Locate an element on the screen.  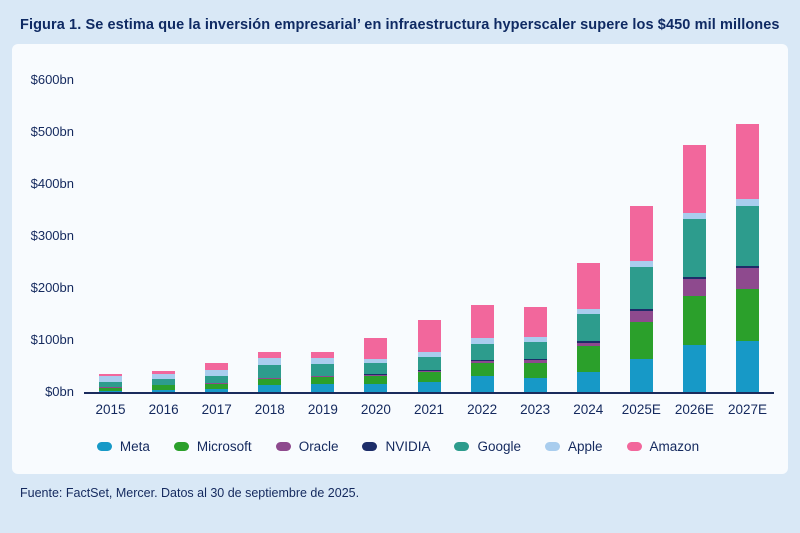
x-tick-label: 2018 is located at coordinates (269, 409).